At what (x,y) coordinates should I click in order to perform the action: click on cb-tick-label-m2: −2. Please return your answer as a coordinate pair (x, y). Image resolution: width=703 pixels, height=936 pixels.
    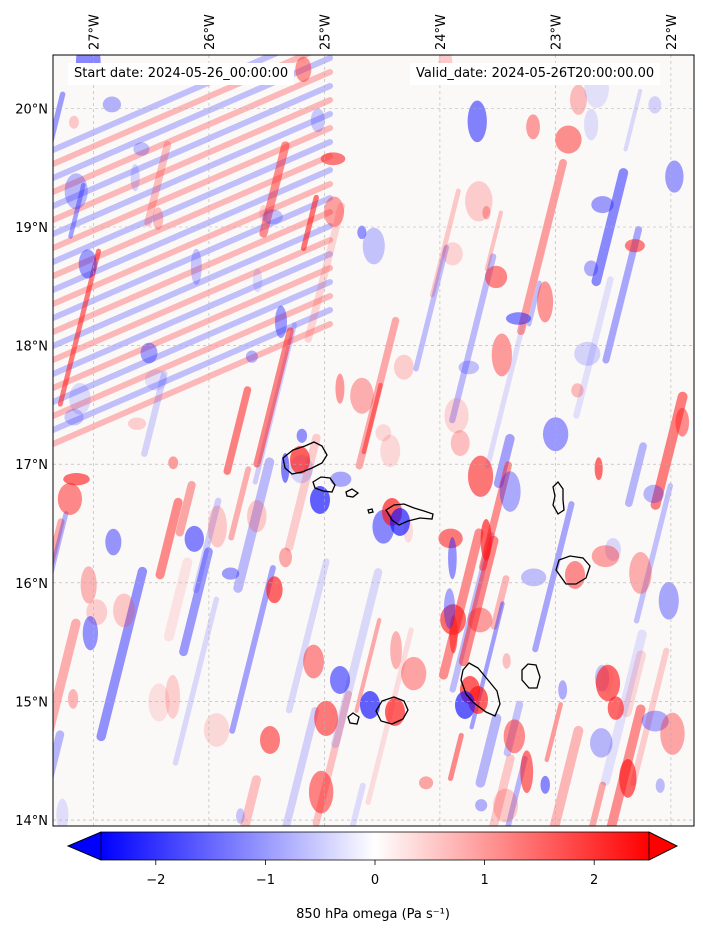
    Looking at the image, I should click on (155, 880).